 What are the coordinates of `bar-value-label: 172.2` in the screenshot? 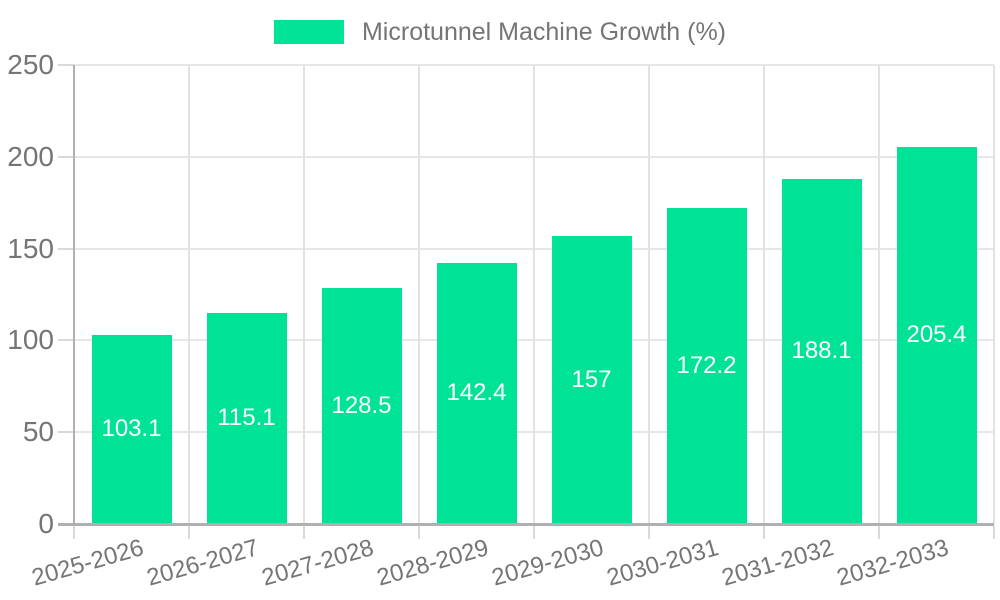 It's located at (706, 365).